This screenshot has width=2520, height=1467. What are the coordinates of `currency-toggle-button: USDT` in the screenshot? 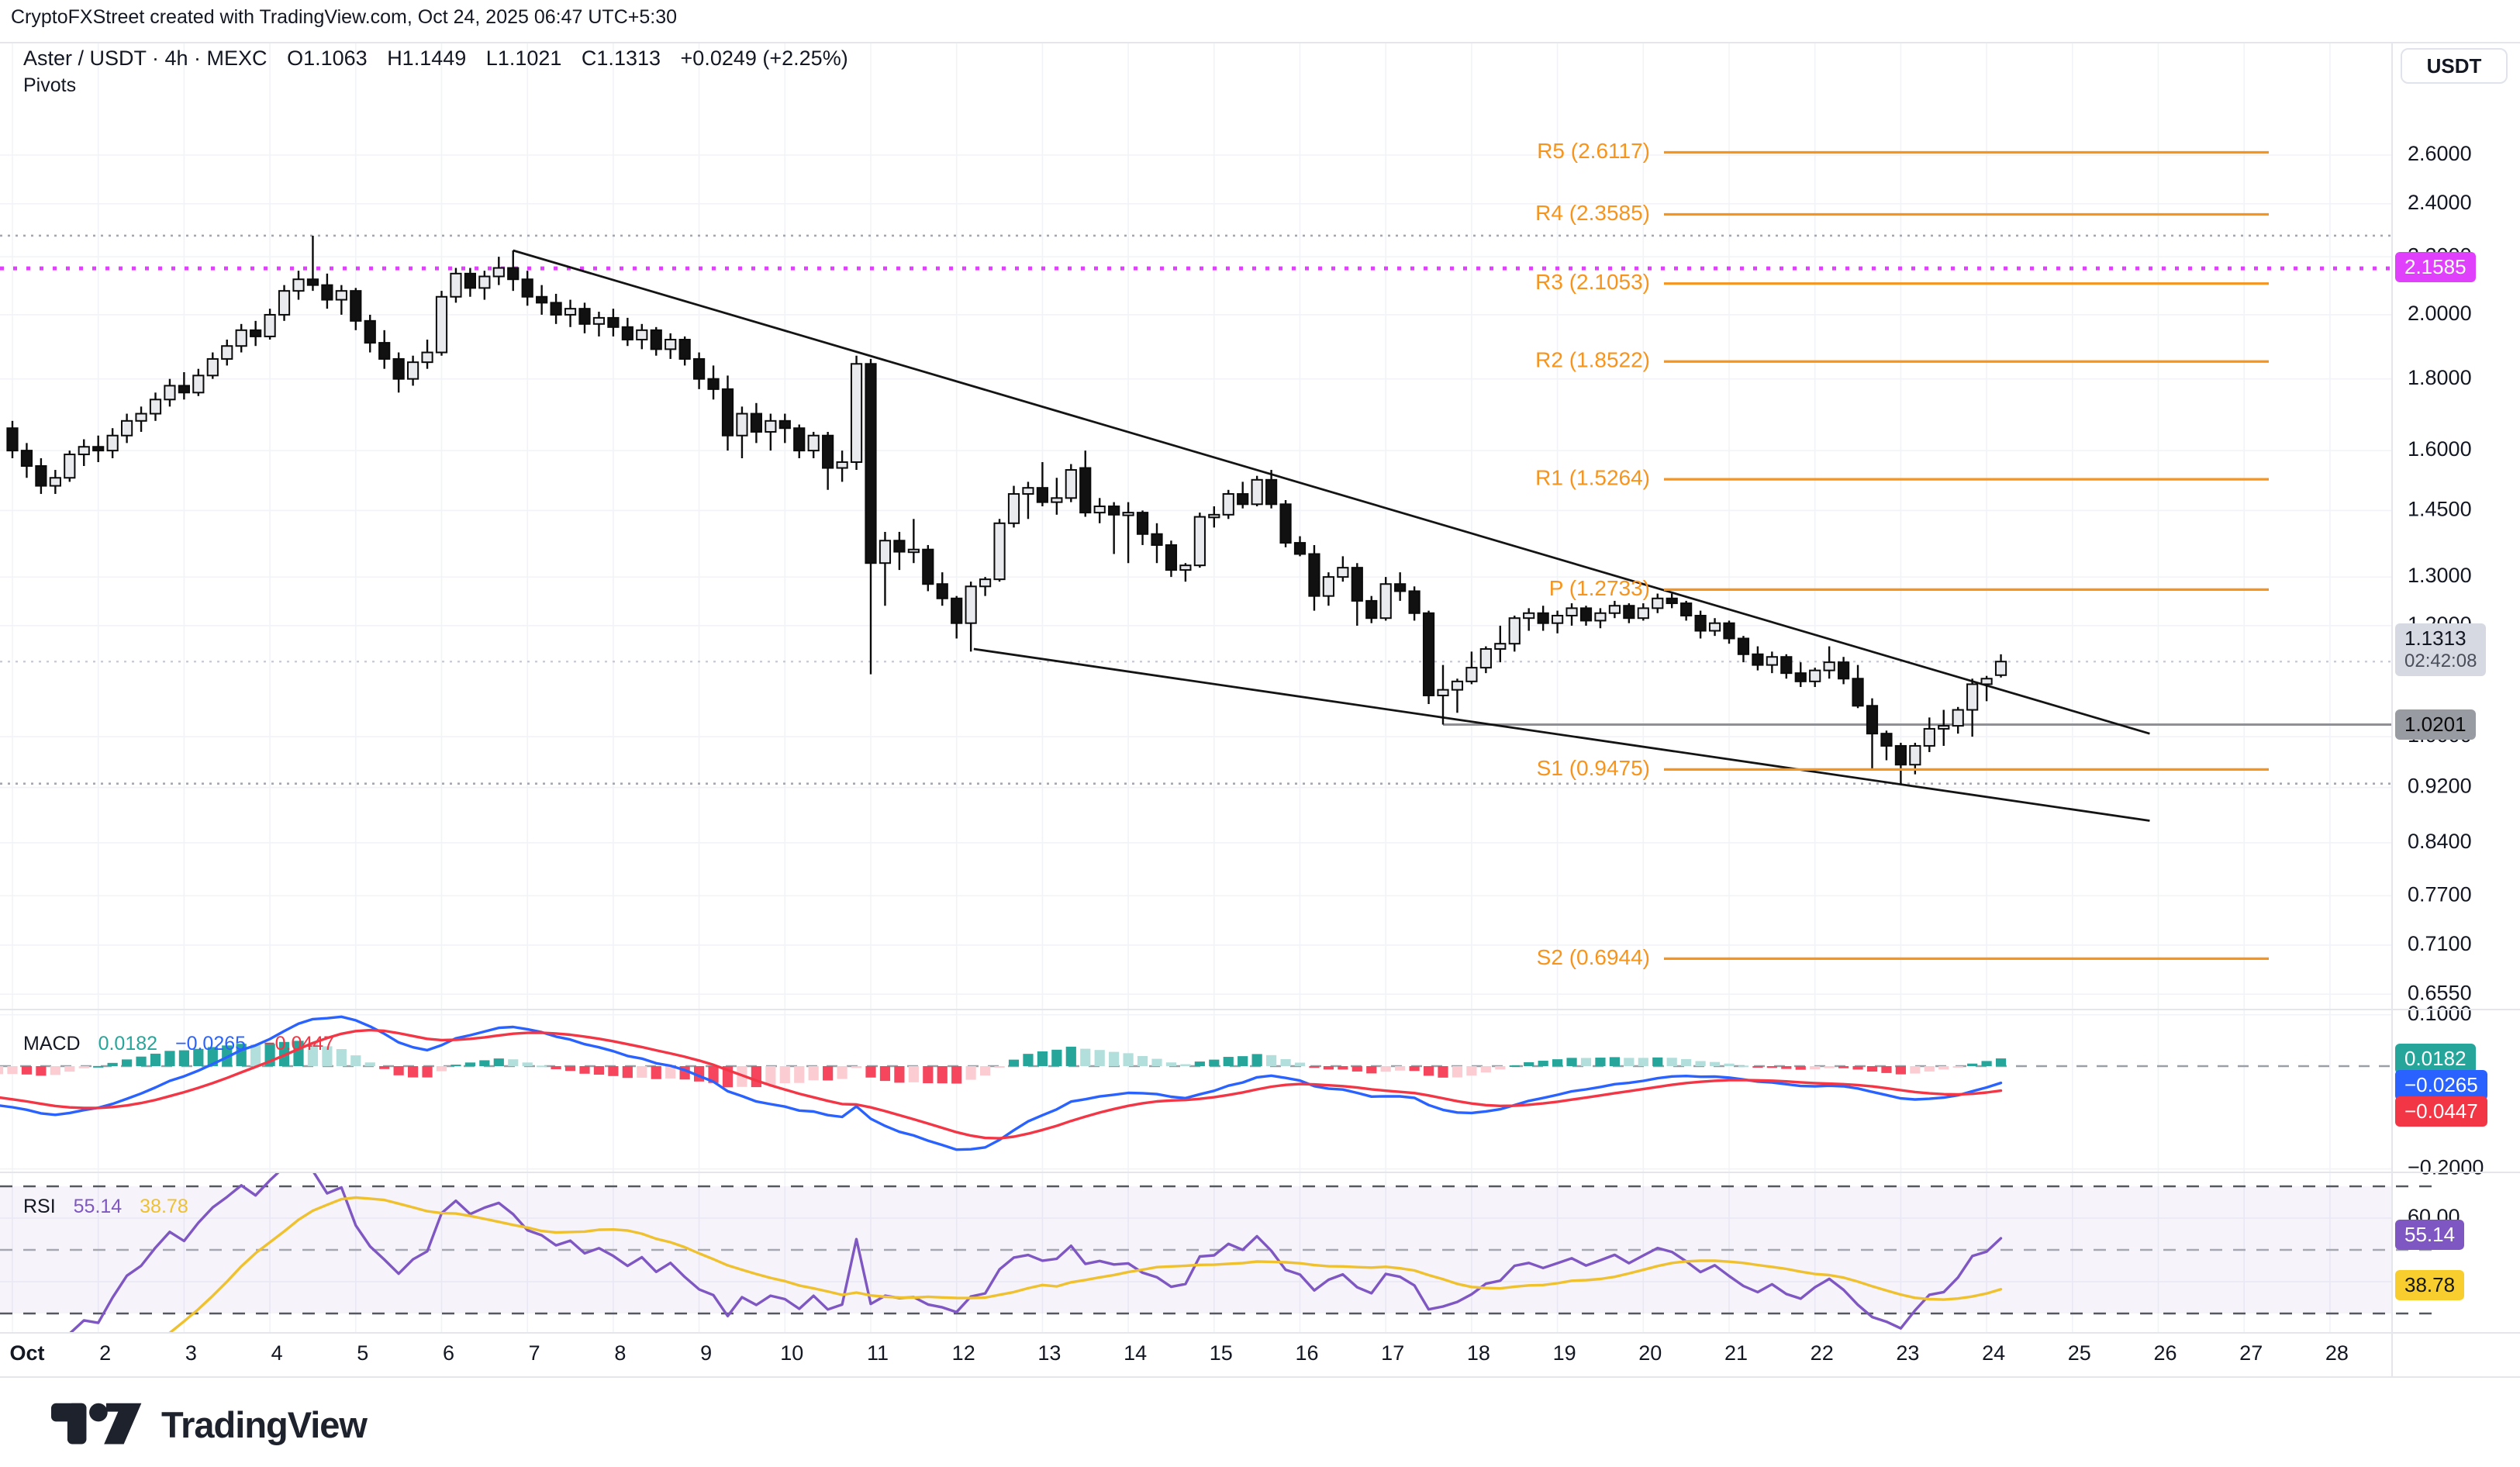 It's located at (2454, 66).